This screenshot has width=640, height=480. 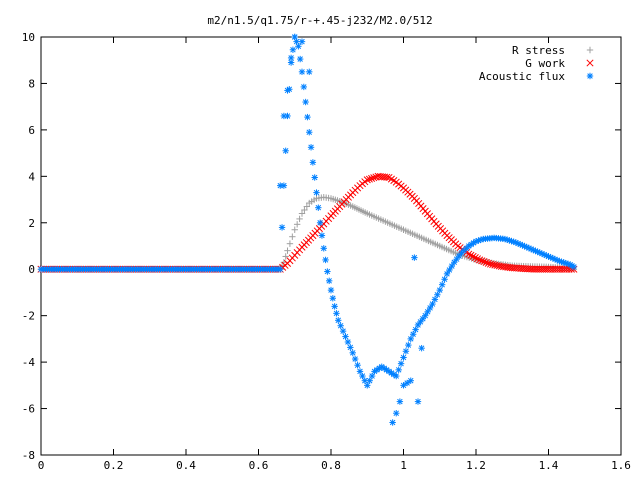 I want to click on x-tick-label: 0.6, so click(x=259, y=465).